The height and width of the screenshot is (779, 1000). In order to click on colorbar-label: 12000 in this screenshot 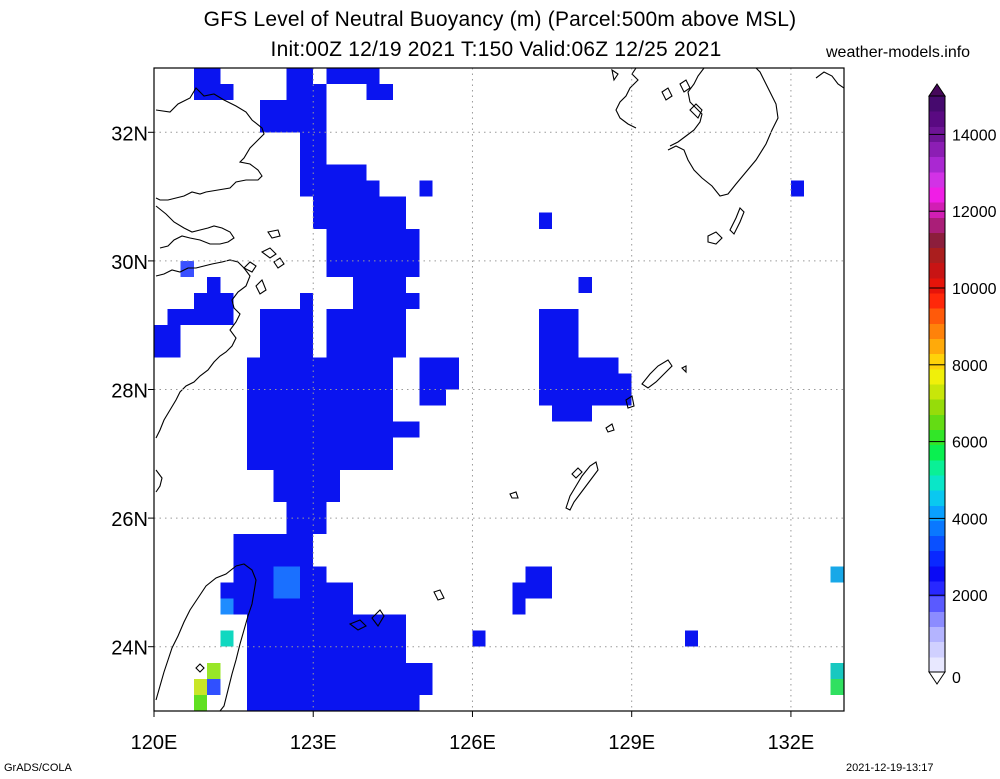, I will do `click(974, 212)`.